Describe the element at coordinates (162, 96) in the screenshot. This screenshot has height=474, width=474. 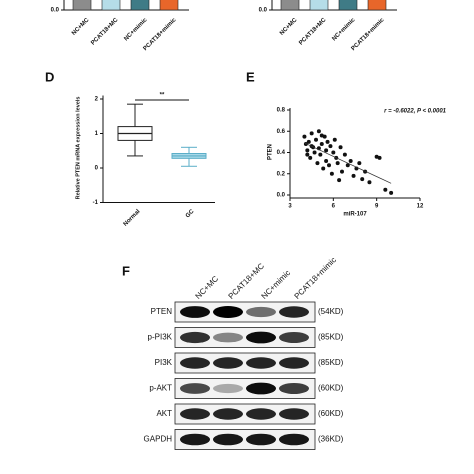
I see `significance: **` at that location.